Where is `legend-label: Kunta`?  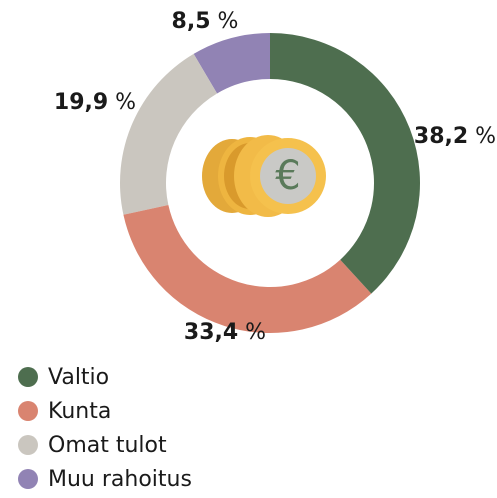 legend-label: Kunta is located at coordinates (79, 411).